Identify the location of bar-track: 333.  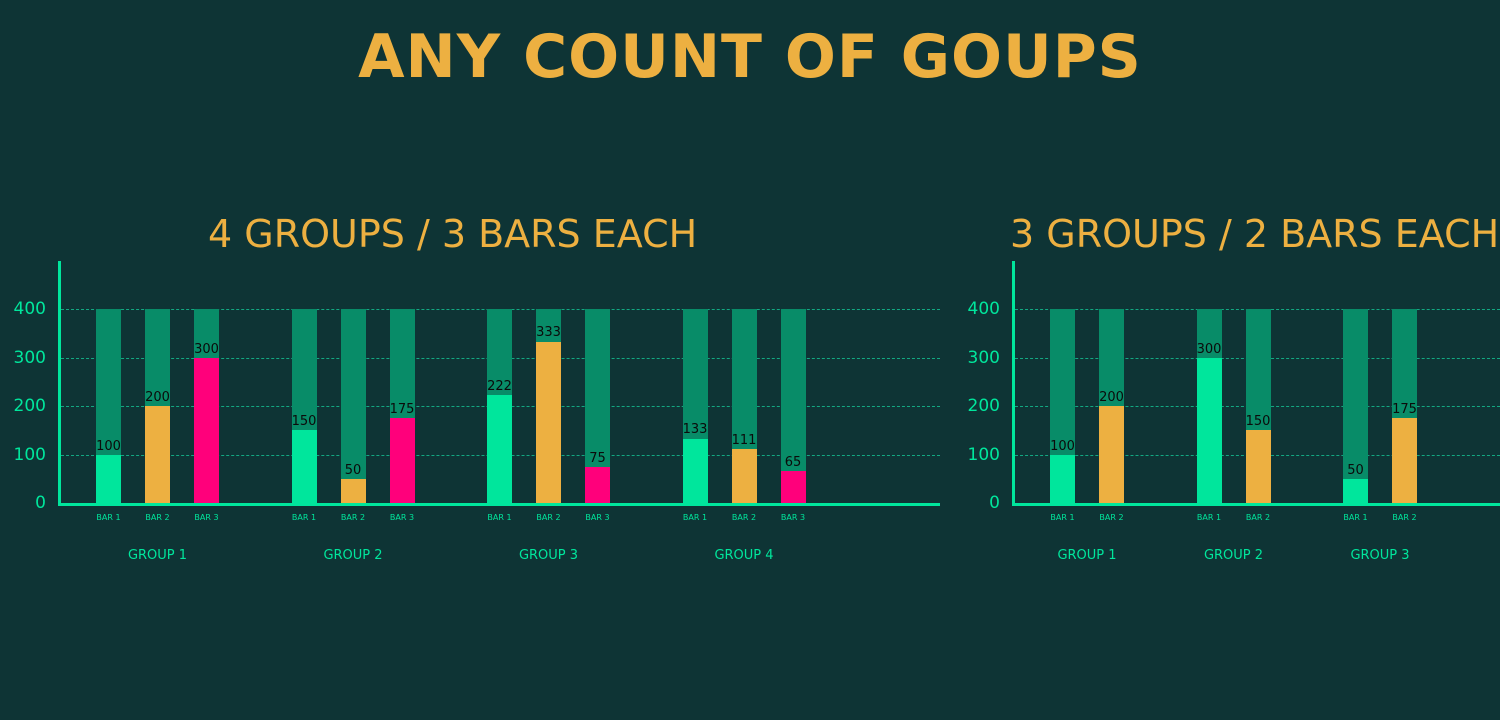
(548, 406).